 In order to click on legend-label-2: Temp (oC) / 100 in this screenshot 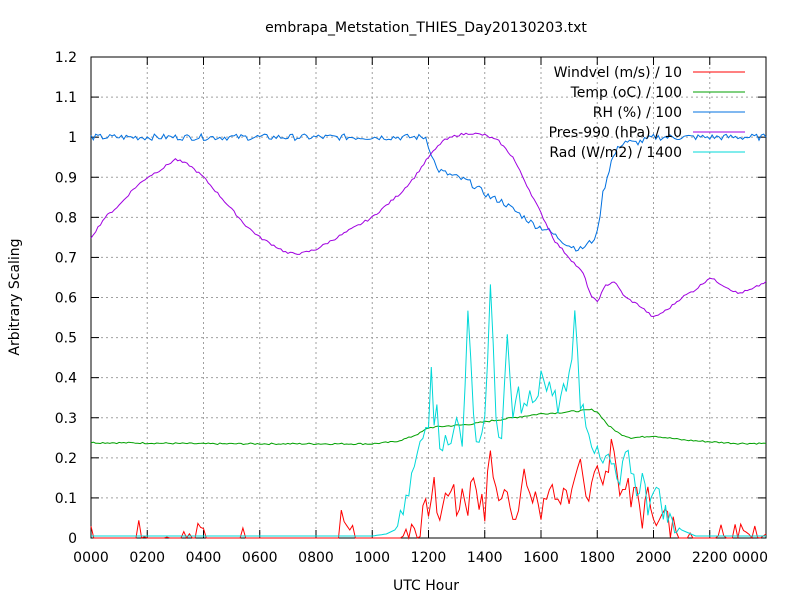, I will do `click(626, 93)`.